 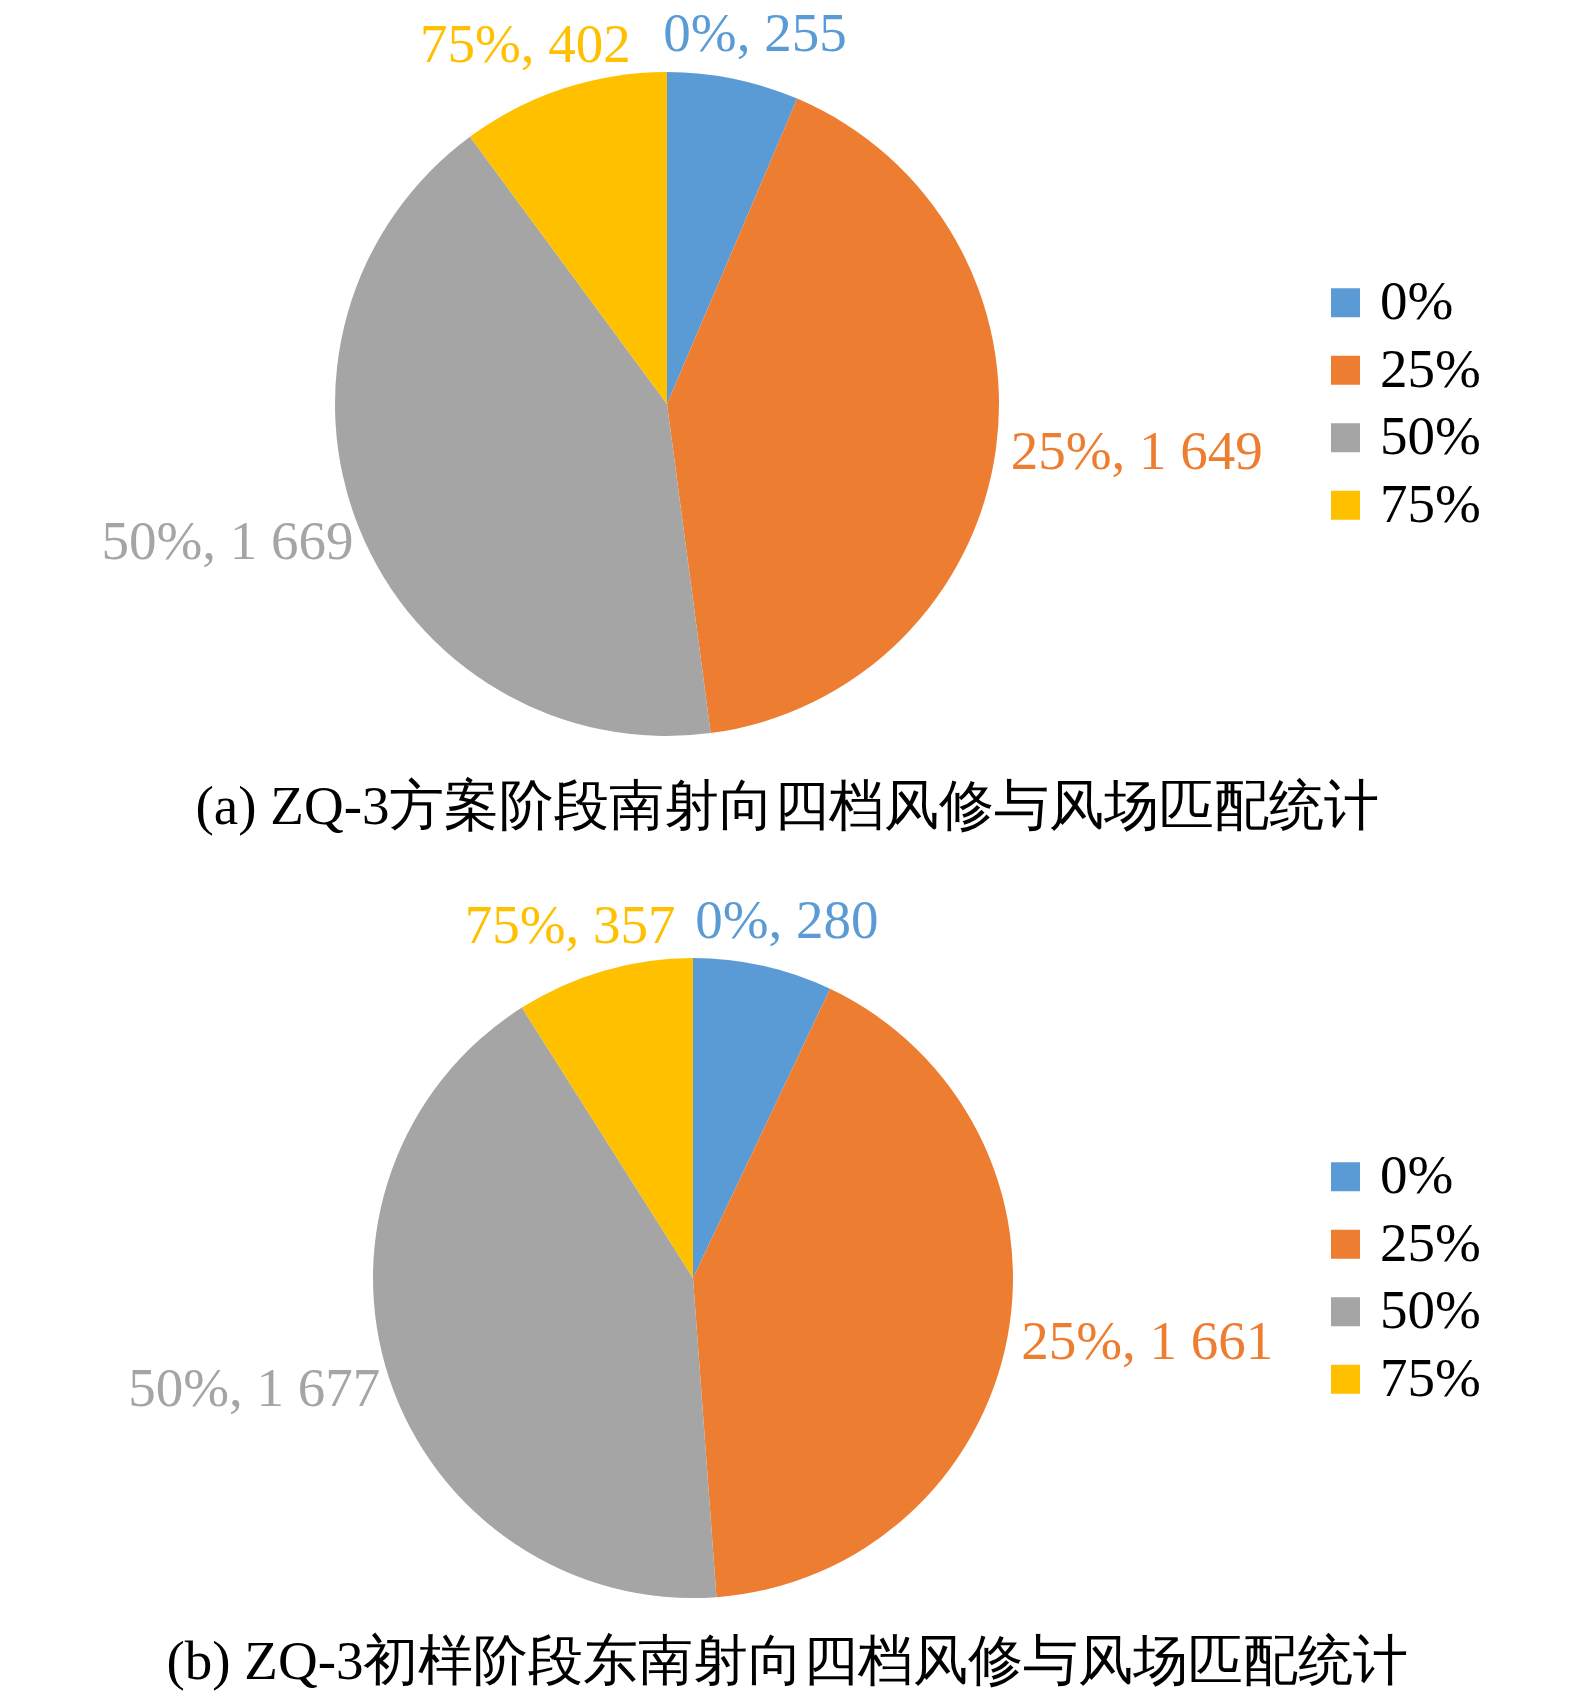 I want to click on data-label: 25%, 1 661, so click(x=1147, y=1341).